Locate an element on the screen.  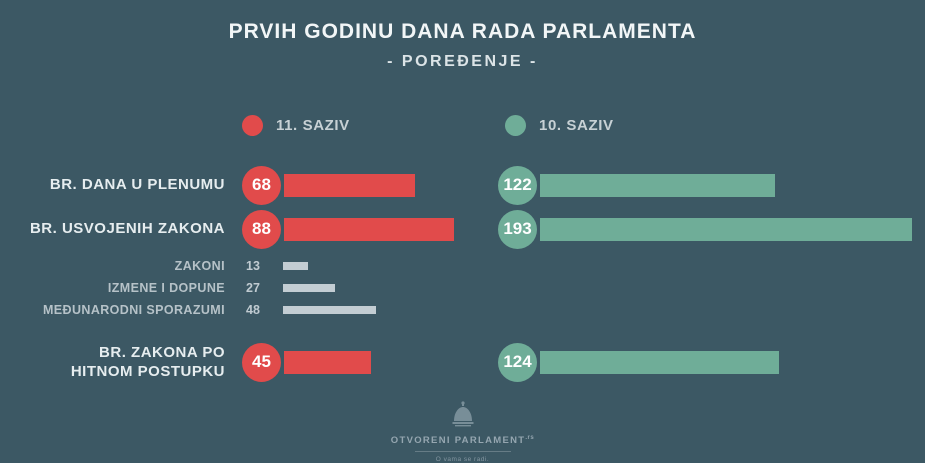
value-badge-saziv-11: 88 is located at coordinates (261, 229).